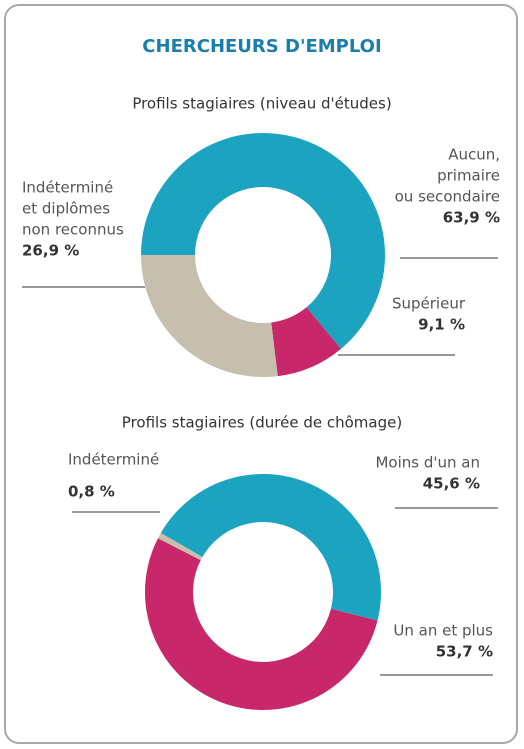 The width and height of the screenshot is (524, 749). Describe the element at coordinates (447, 197) in the screenshot. I see `segment-label: ou secondaire` at that location.